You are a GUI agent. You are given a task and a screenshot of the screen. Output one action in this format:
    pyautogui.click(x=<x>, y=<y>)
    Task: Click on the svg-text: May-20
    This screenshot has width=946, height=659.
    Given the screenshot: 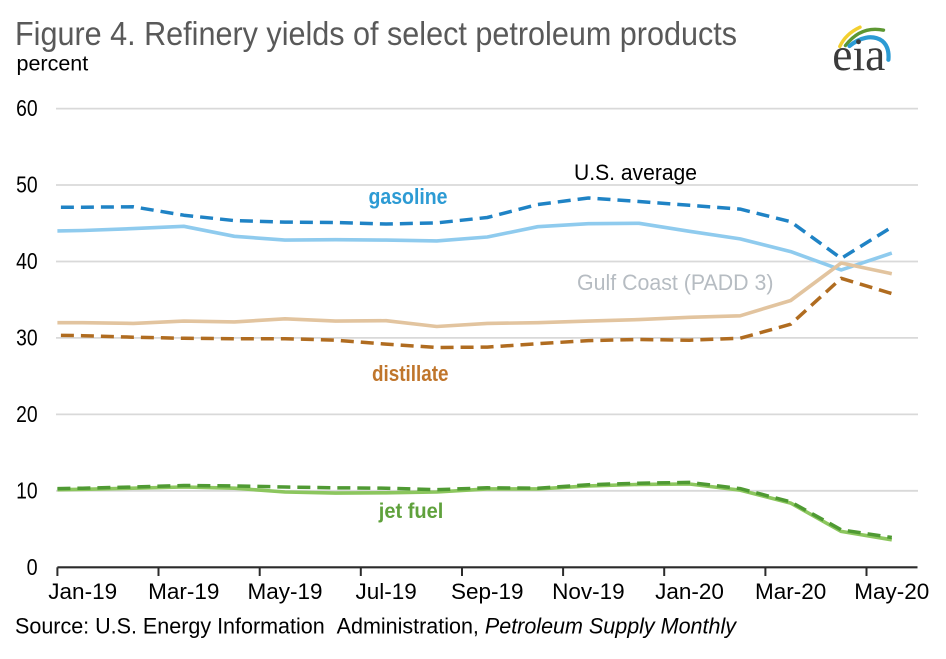 What is the action you would take?
    pyautogui.click(x=891, y=591)
    